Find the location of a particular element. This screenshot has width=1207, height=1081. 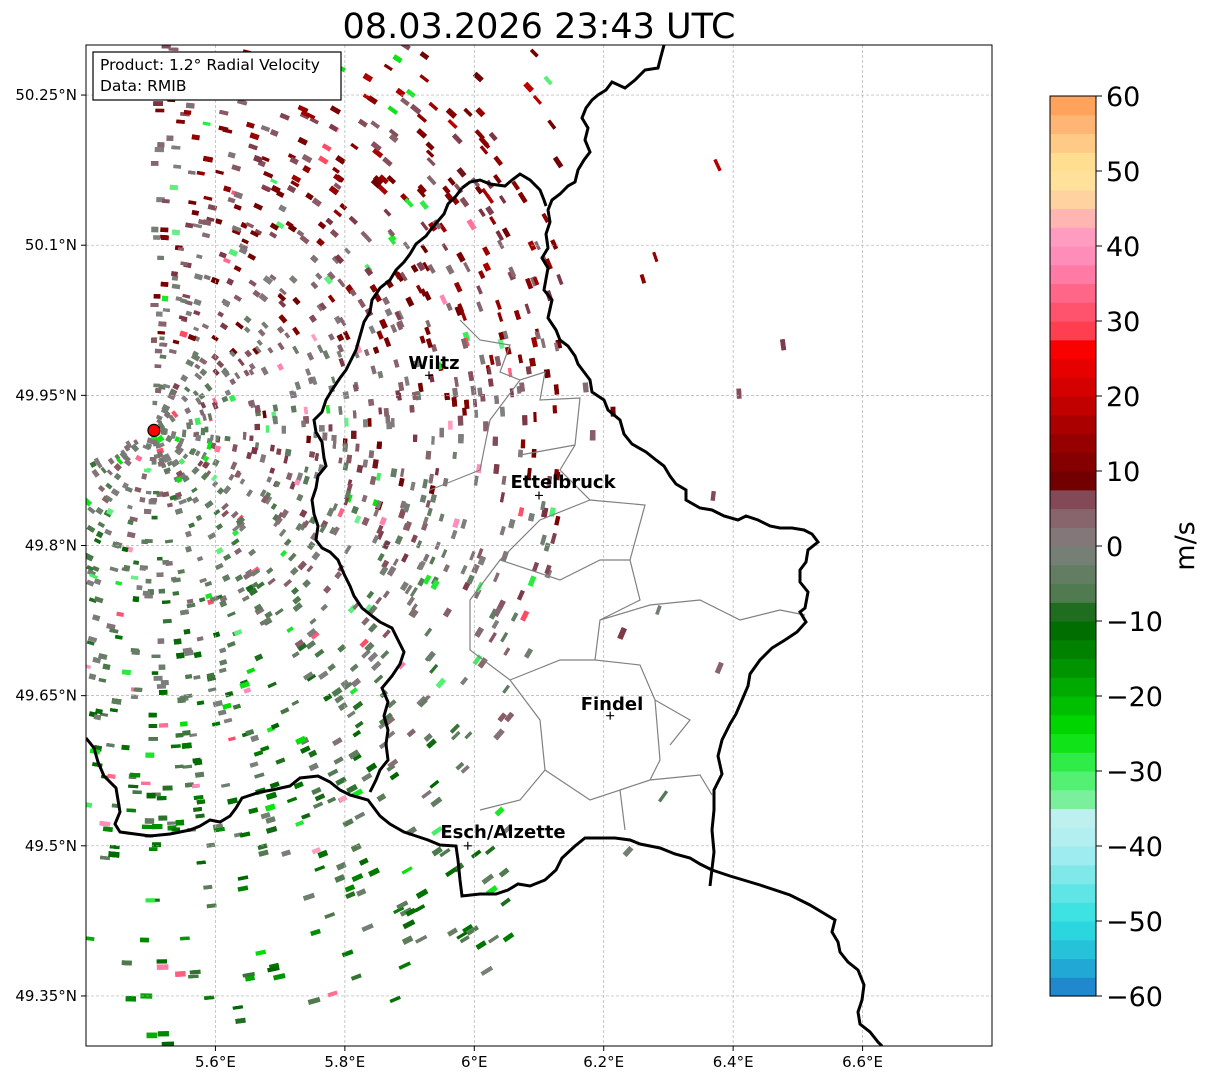

colorbar-bands is located at coordinates (1073, 546).